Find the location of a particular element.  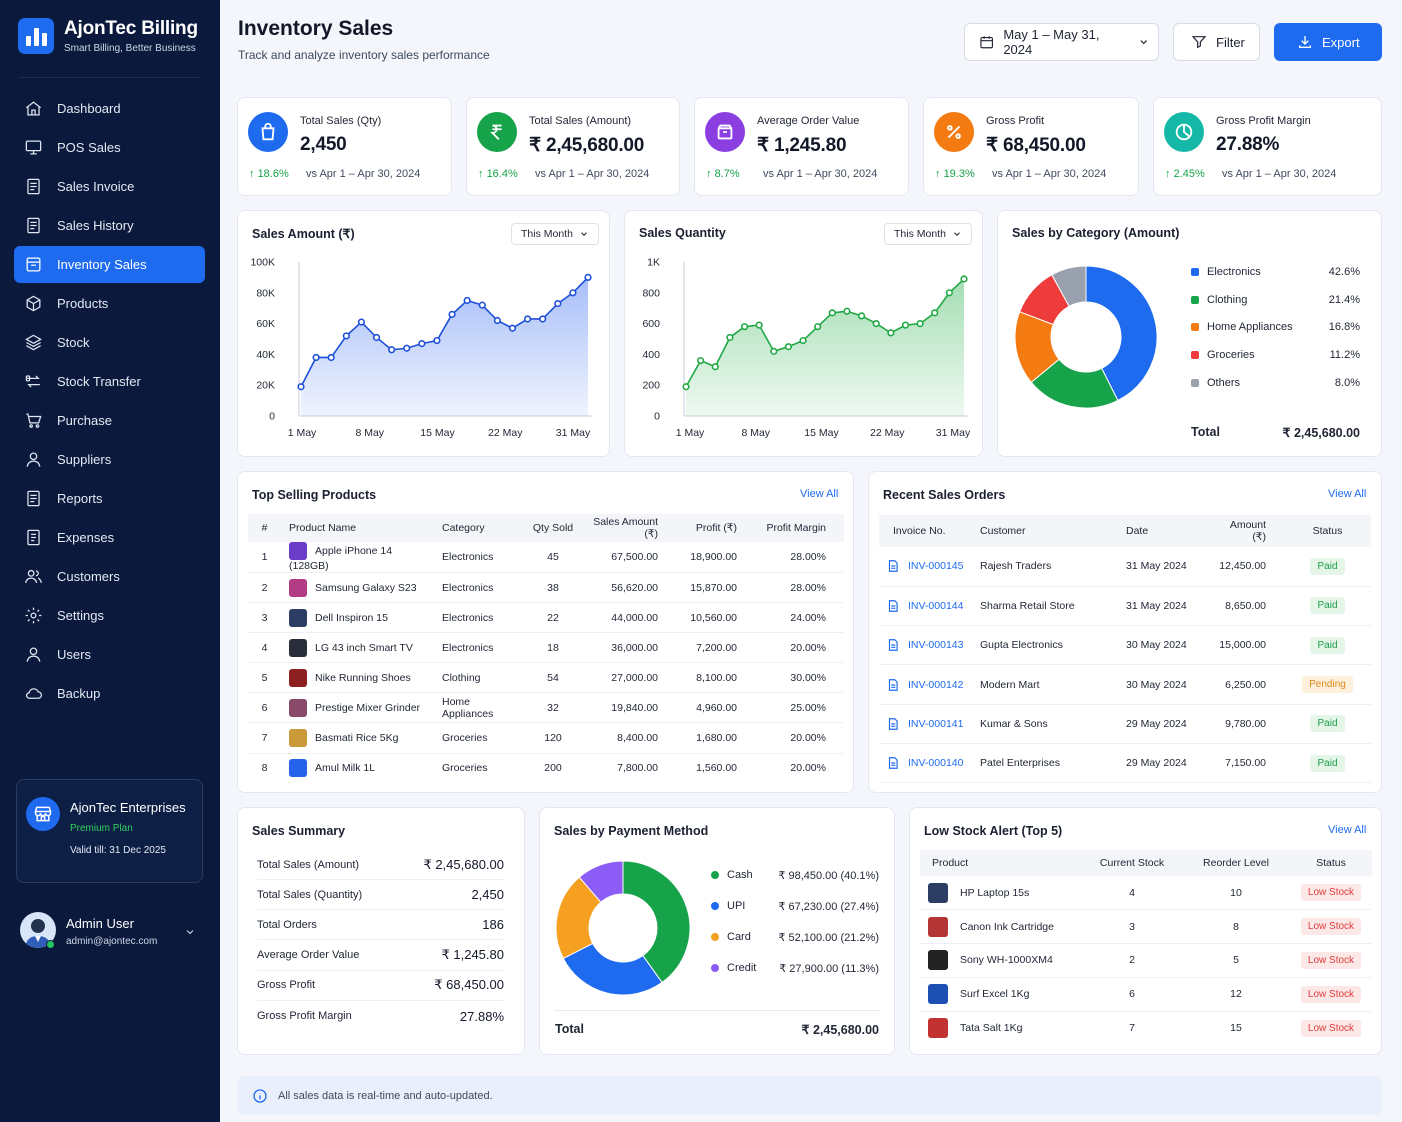

sales-quantity-period-dropdown: This Month is located at coordinates (928, 234).